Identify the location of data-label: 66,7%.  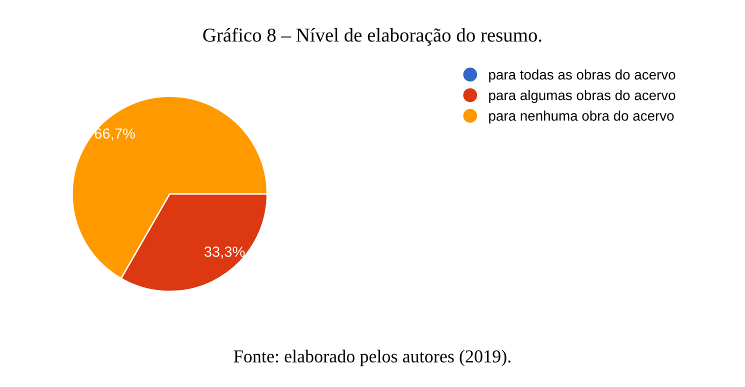
(114, 134).